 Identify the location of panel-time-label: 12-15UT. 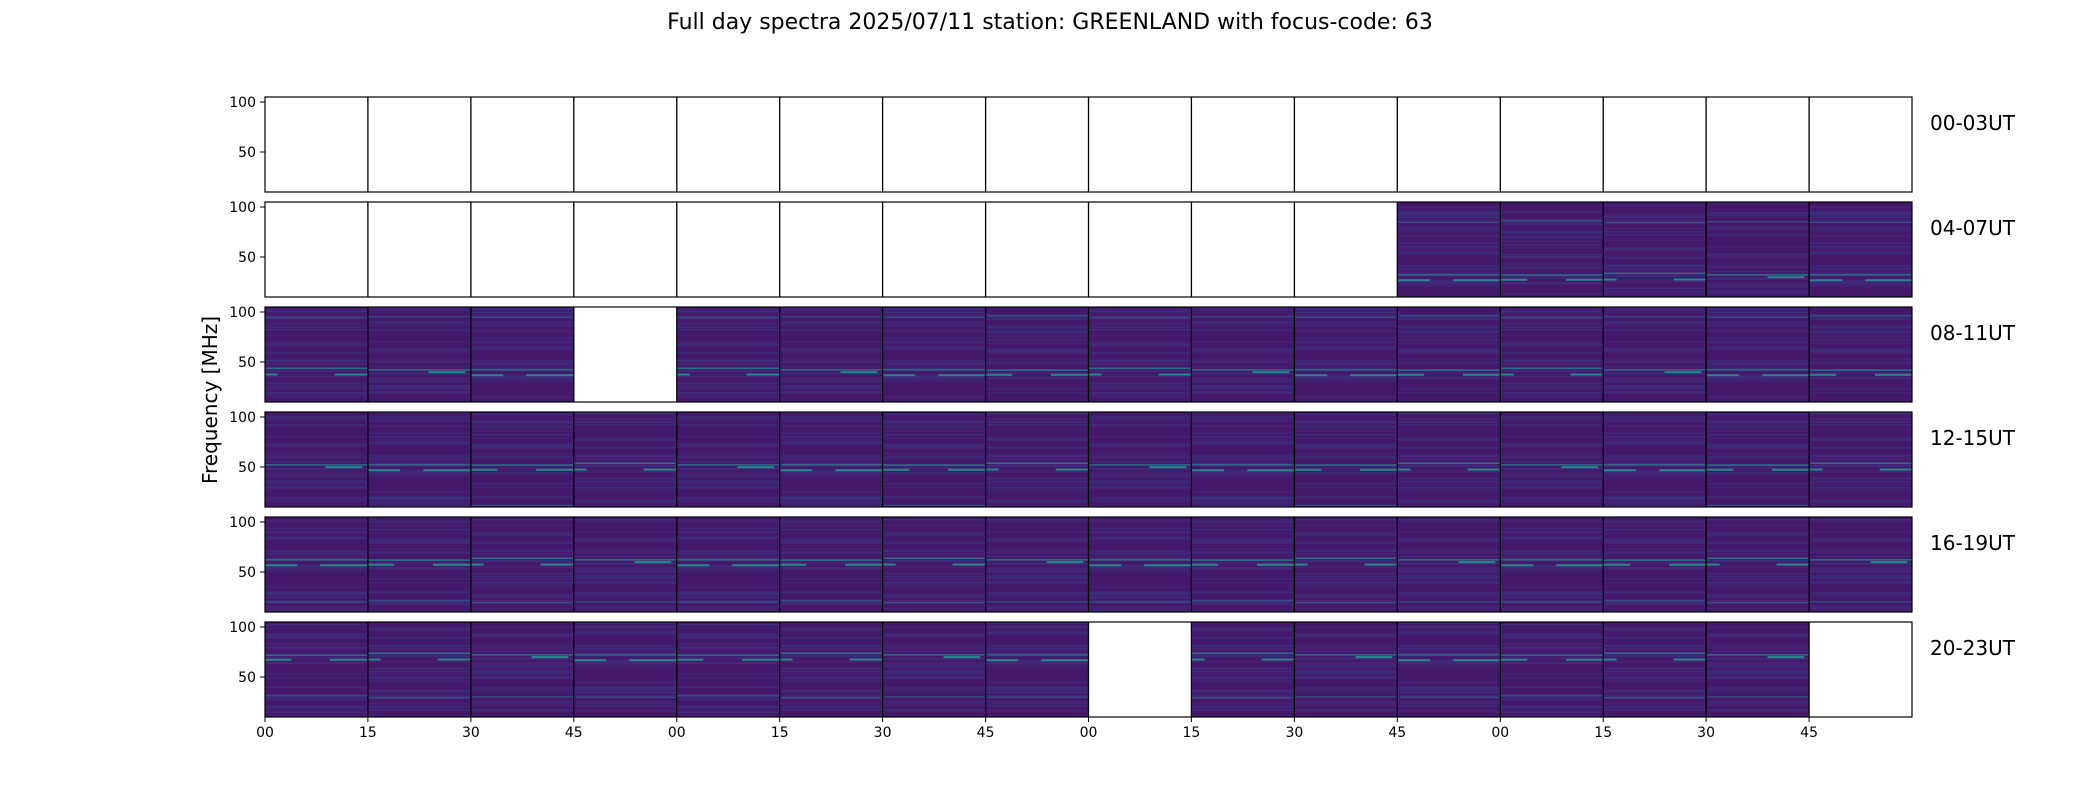
(1972, 438).